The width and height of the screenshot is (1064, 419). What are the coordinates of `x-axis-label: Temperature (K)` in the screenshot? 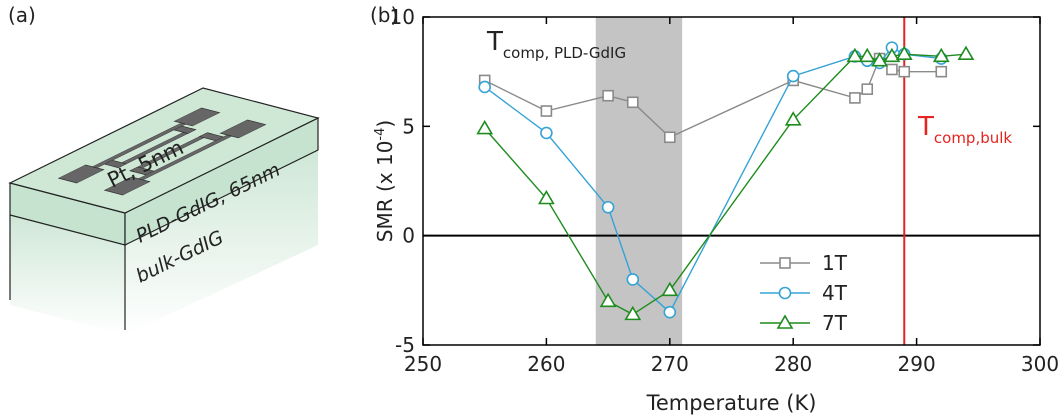 It's located at (731, 403).